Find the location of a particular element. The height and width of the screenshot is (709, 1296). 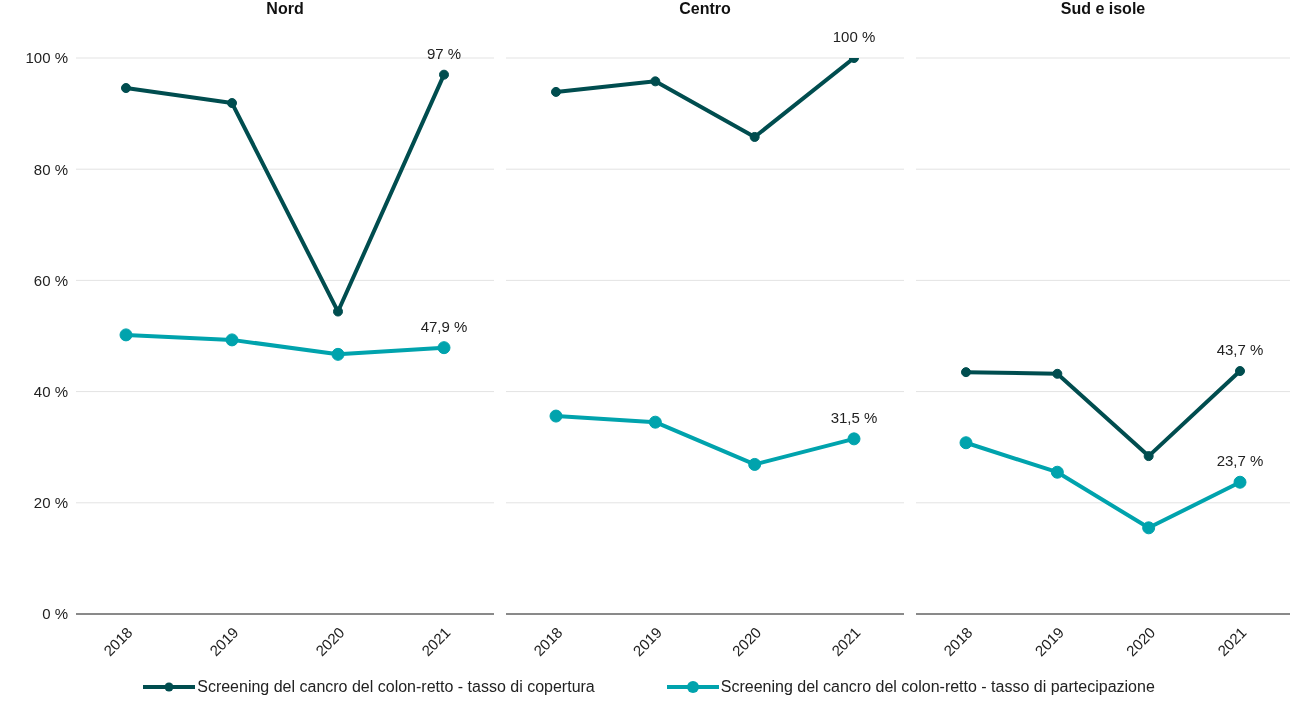

y-tick-label: 40 % is located at coordinates (50, 391).